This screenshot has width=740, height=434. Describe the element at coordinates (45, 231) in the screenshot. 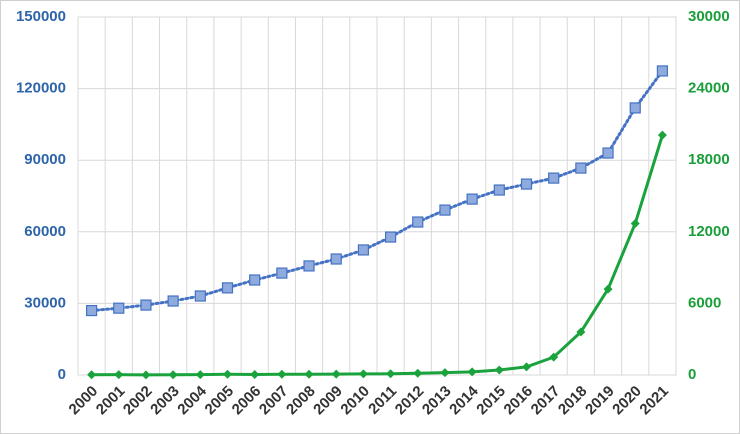

I see `y-tick-label: 60000` at that location.